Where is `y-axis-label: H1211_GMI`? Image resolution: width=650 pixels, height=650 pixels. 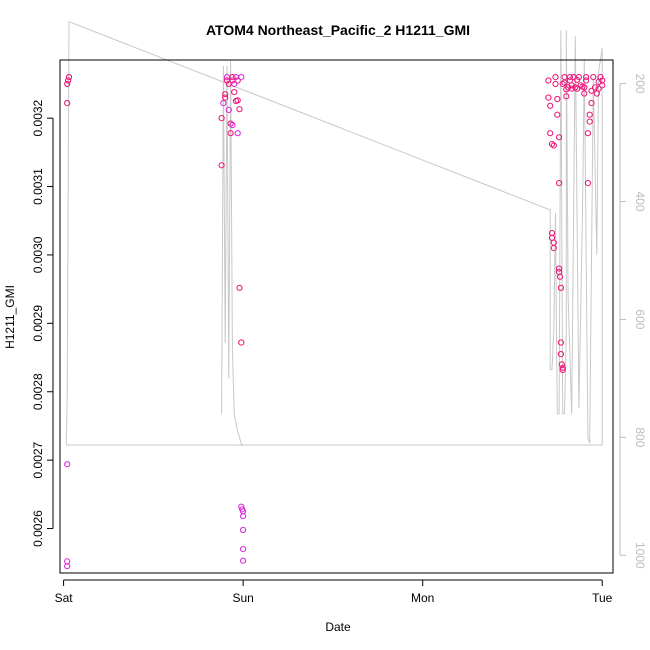
y-axis-label: H1211_GMI is located at coordinates (10, 317).